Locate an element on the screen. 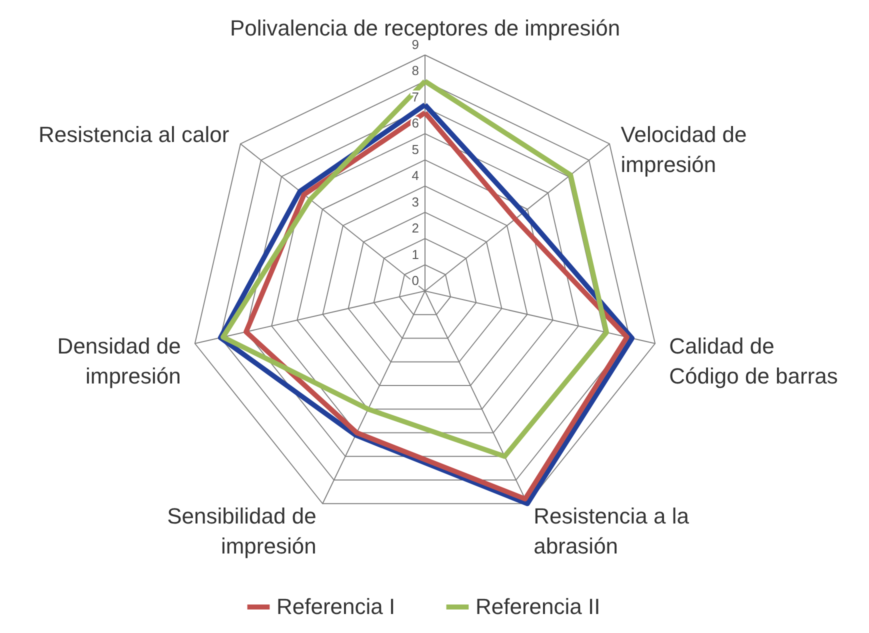 The image size is (869, 633). spoke-label: Calidad de Código de barras is located at coordinates (753, 361).